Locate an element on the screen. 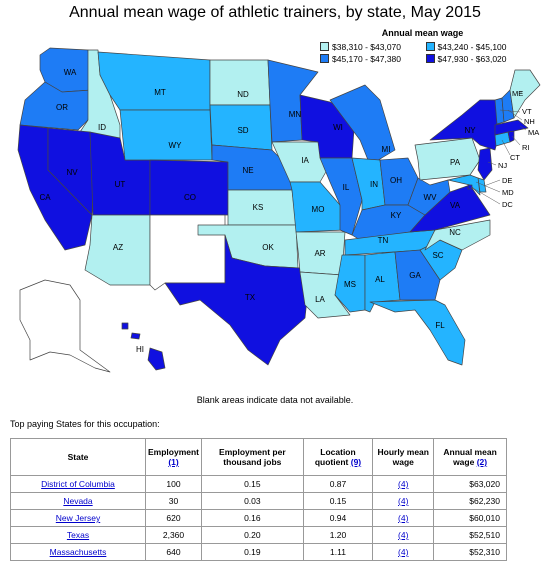 This screenshot has width=550, height=561. label-WV: WV is located at coordinates (431, 197).